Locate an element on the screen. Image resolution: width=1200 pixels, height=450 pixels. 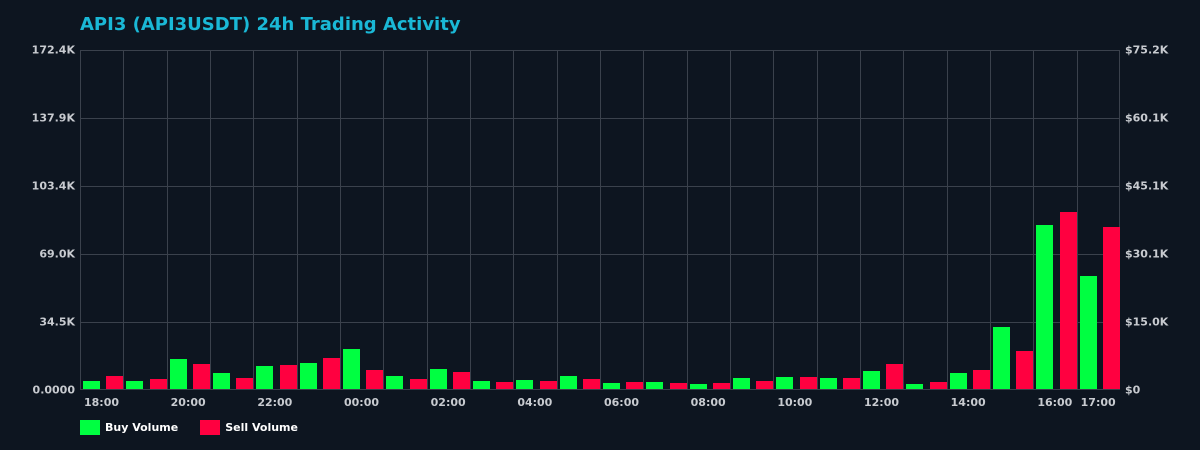
legend-item-buy: Buy Volume is located at coordinates (129, 427).